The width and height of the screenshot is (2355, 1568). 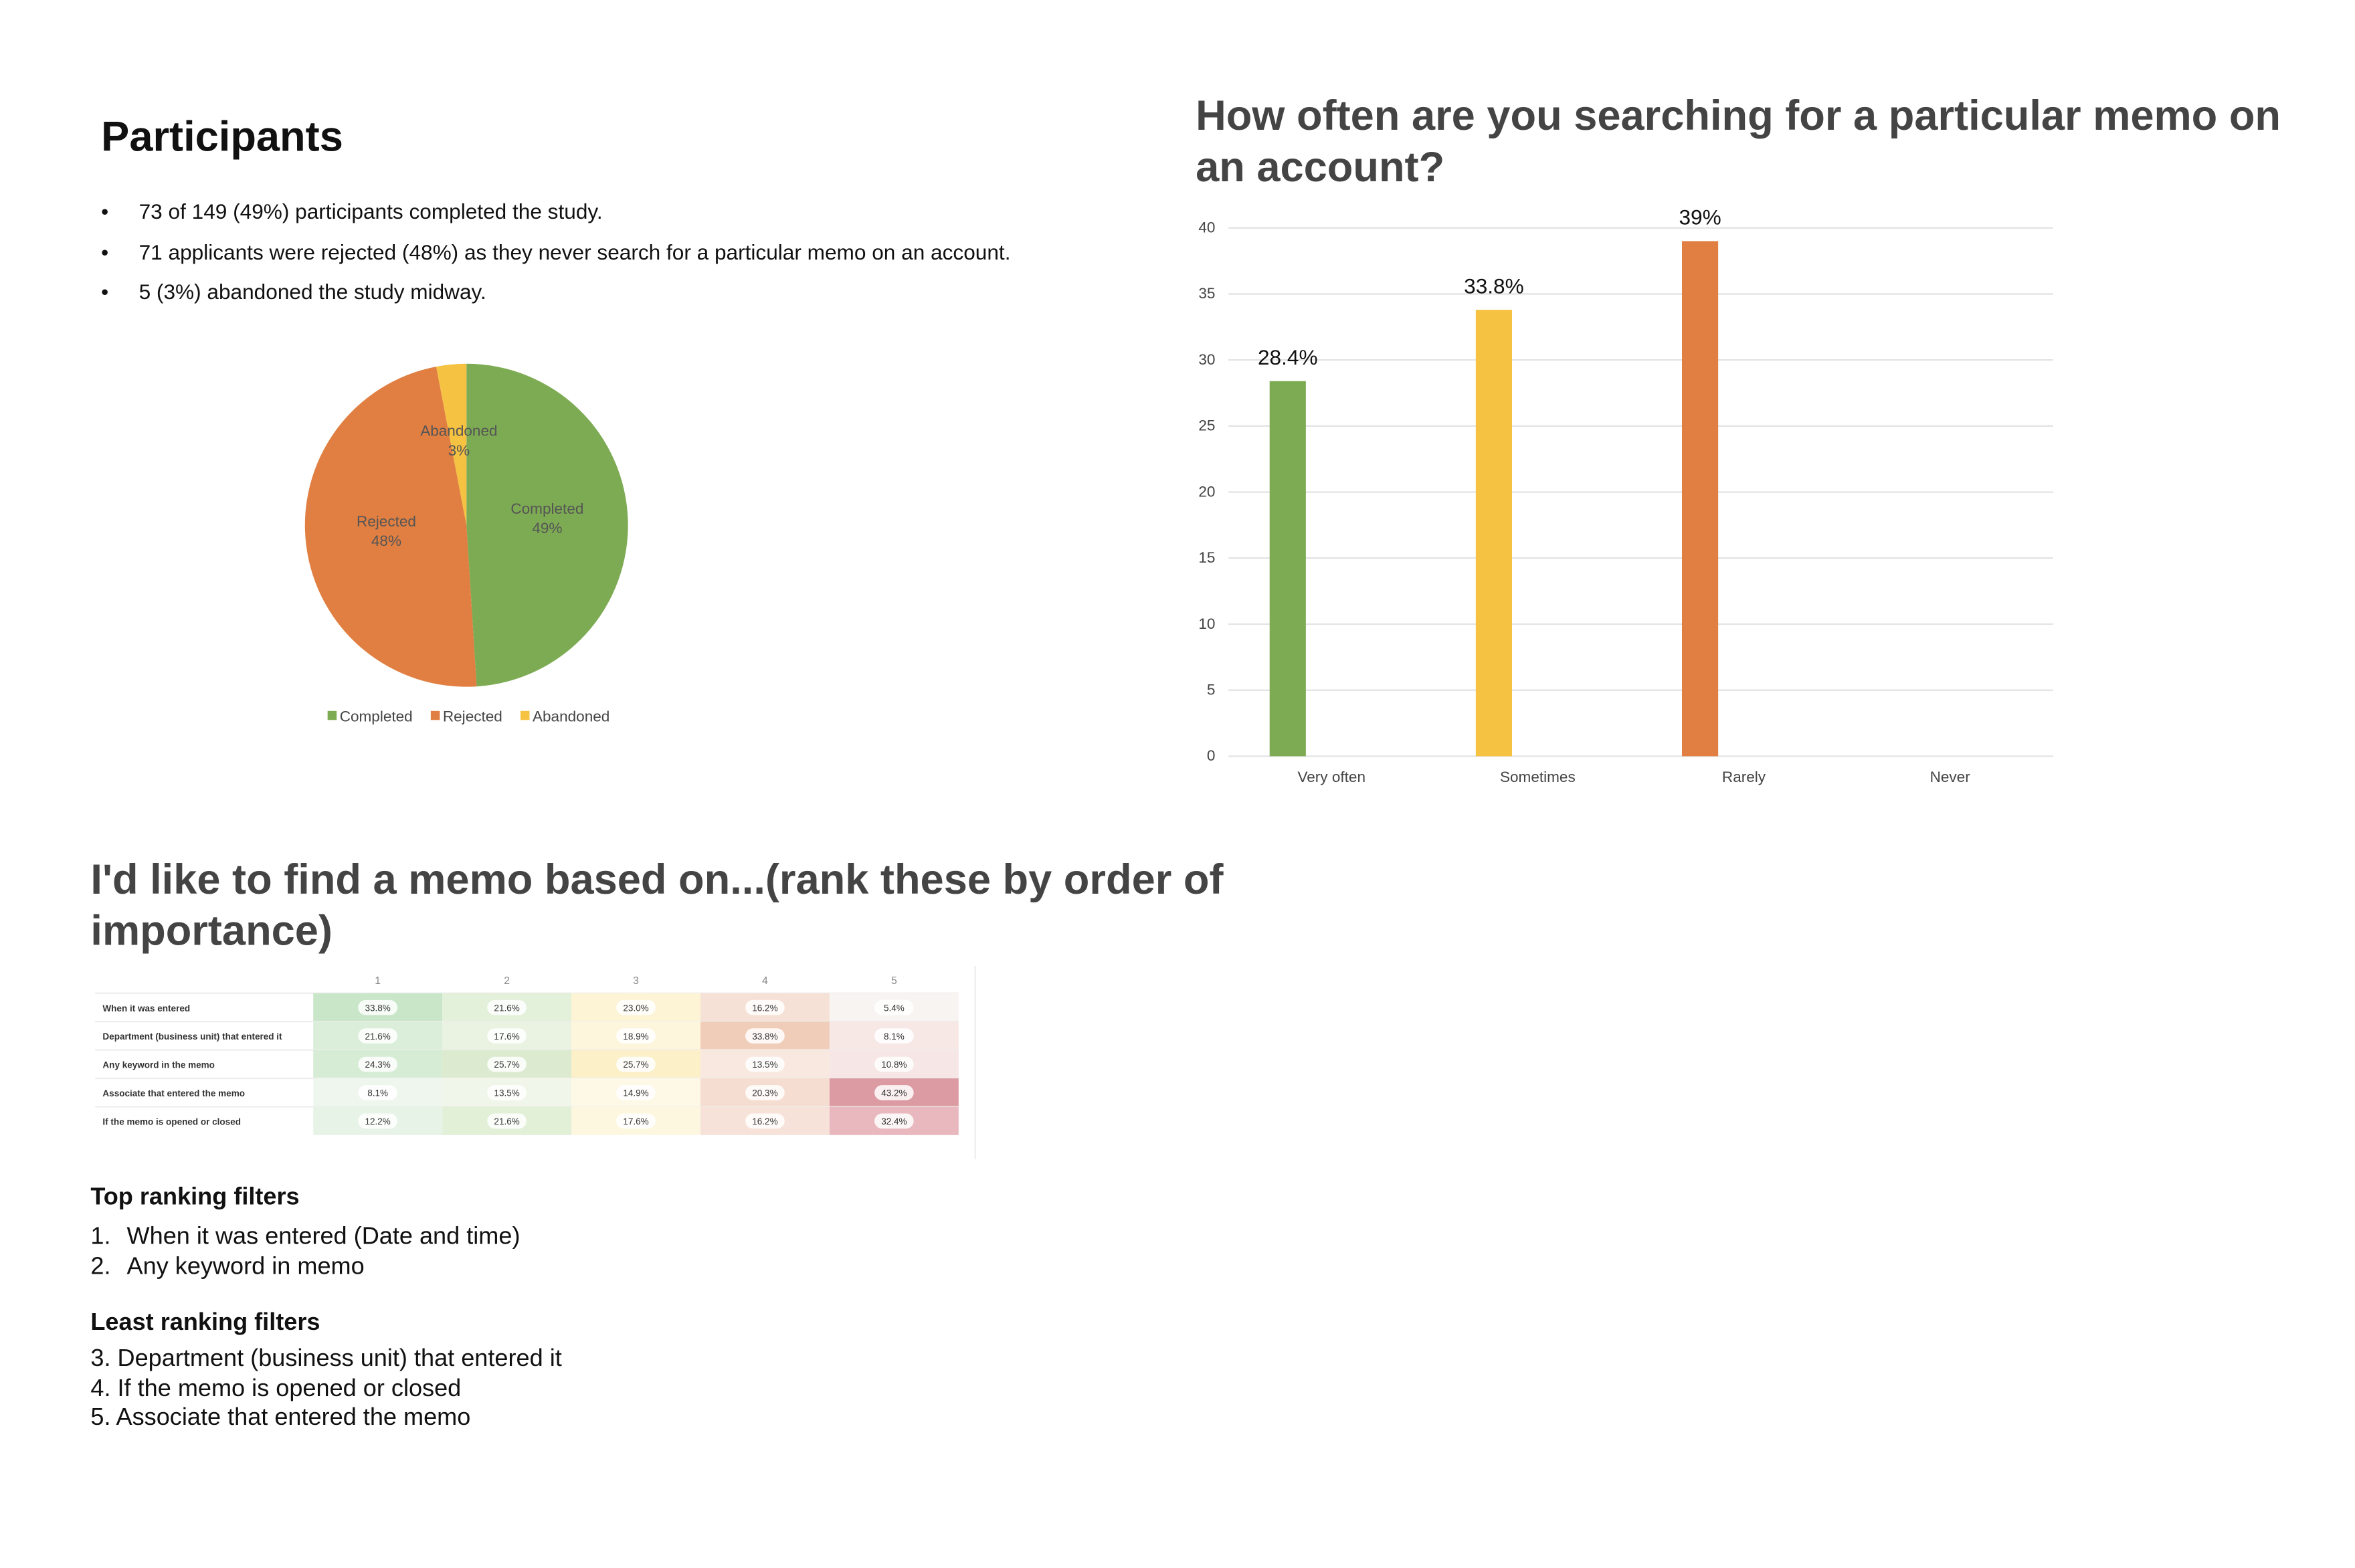 What do you see at coordinates (546, 518) in the screenshot?
I see `slice-label: Completed 49%` at bounding box center [546, 518].